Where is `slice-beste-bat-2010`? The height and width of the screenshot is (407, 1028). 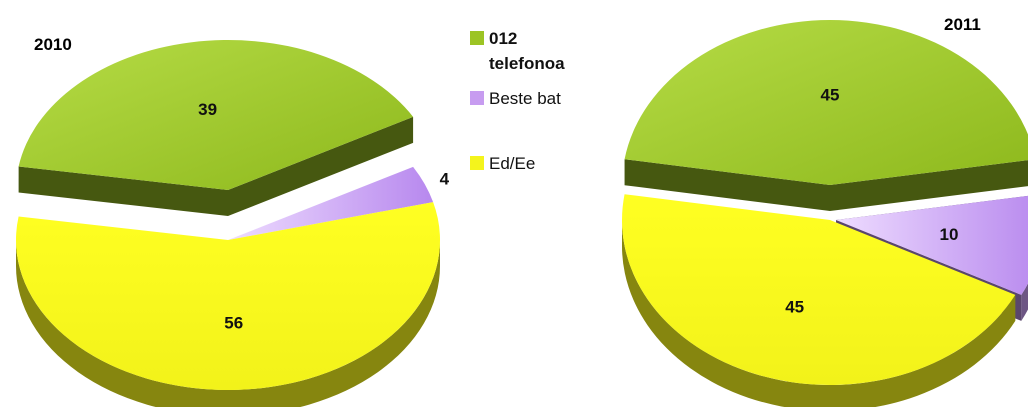 slice-beste-bat-2010 is located at coordinates (331, 203).